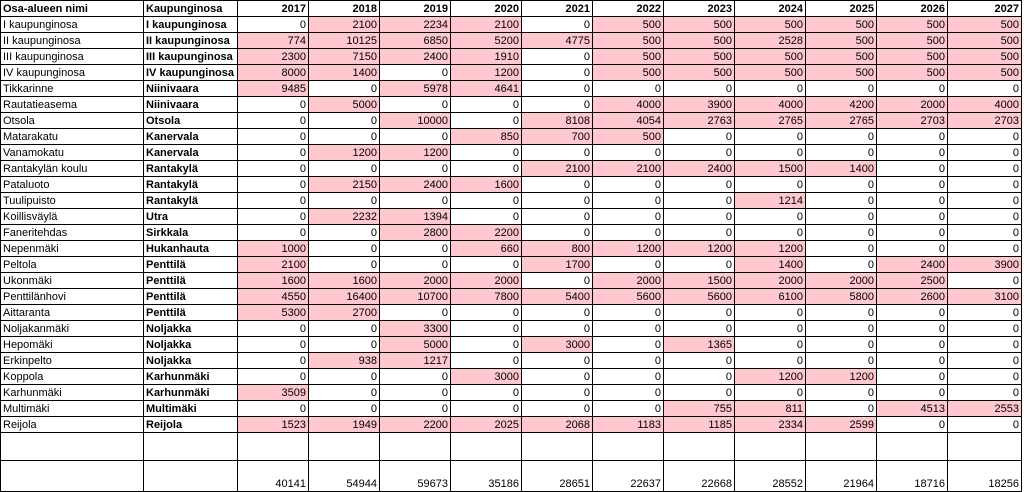 The image size is (1024, 492). Describe the element at coordinates (486, 476) in the screenshot. I see `total-cell: 35186` at that location.